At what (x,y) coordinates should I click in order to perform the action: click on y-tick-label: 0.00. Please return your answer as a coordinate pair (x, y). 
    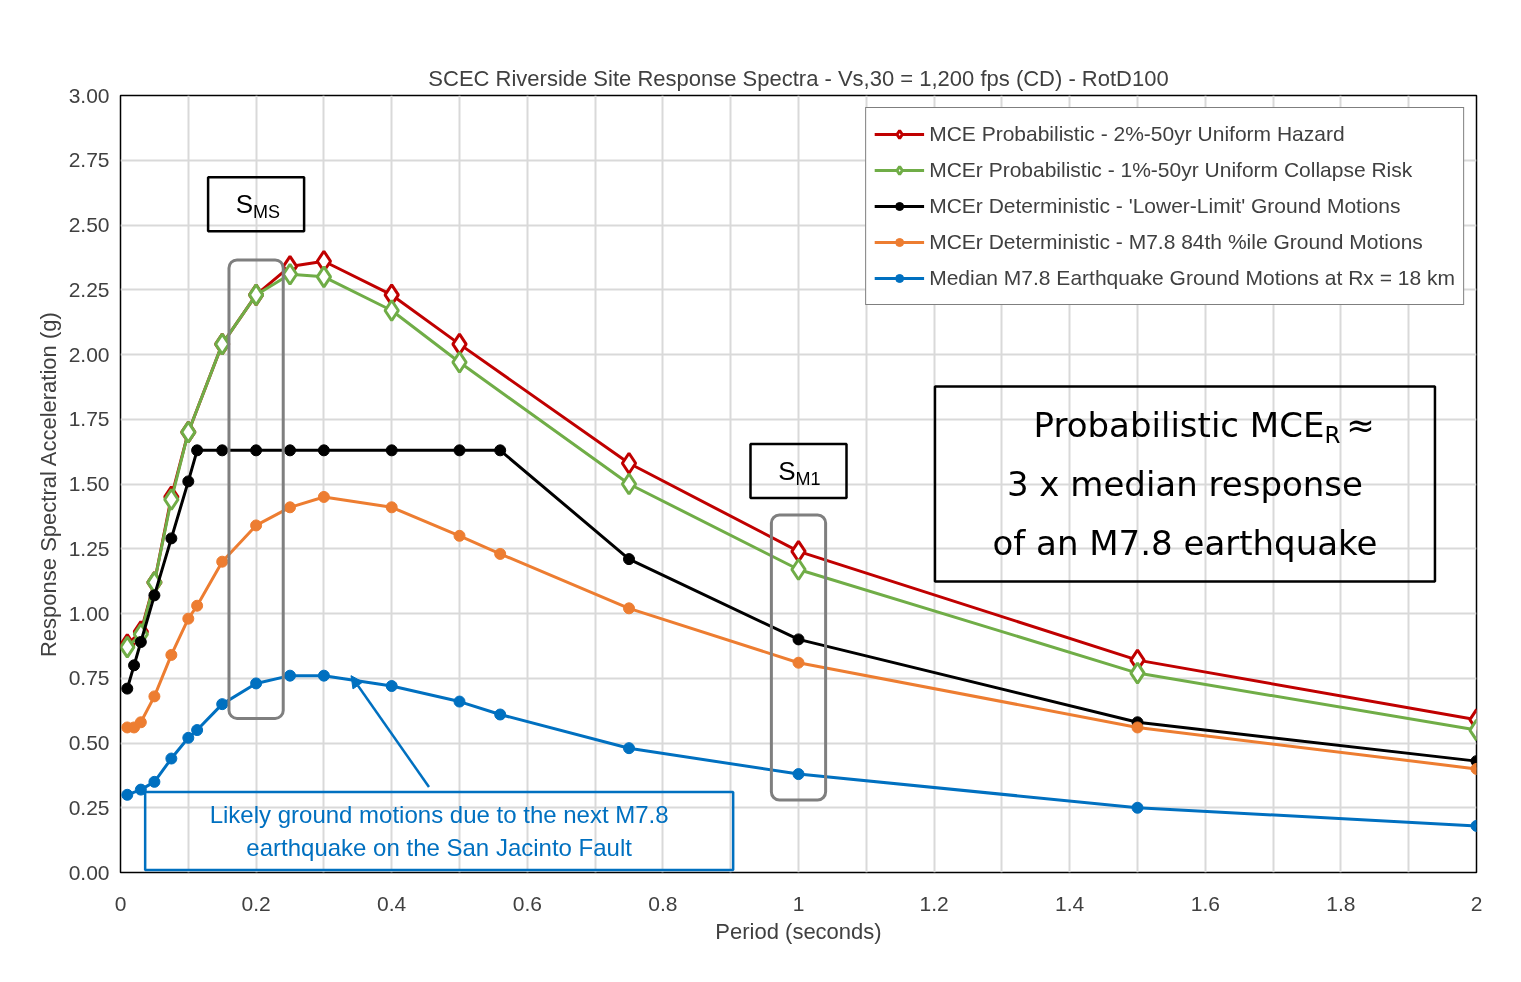
    Looking at the image, I should click on (89, 872).